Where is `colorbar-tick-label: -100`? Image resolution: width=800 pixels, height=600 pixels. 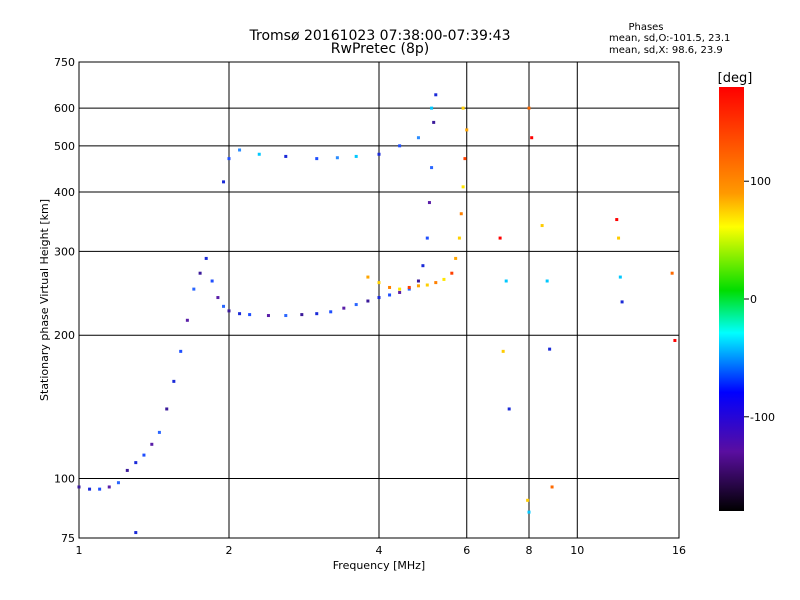
colorbar-tick-label: -100 is located at coordinates (762, 417).